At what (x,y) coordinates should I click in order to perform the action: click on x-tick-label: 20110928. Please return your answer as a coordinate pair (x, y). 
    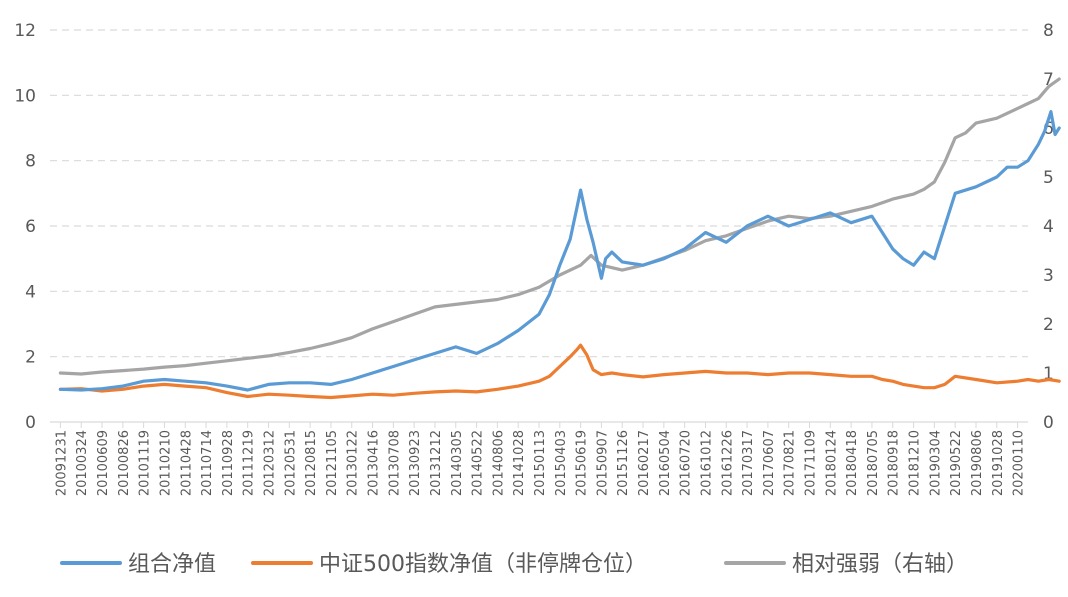
    Looking at the image, I should click on (228, 463).